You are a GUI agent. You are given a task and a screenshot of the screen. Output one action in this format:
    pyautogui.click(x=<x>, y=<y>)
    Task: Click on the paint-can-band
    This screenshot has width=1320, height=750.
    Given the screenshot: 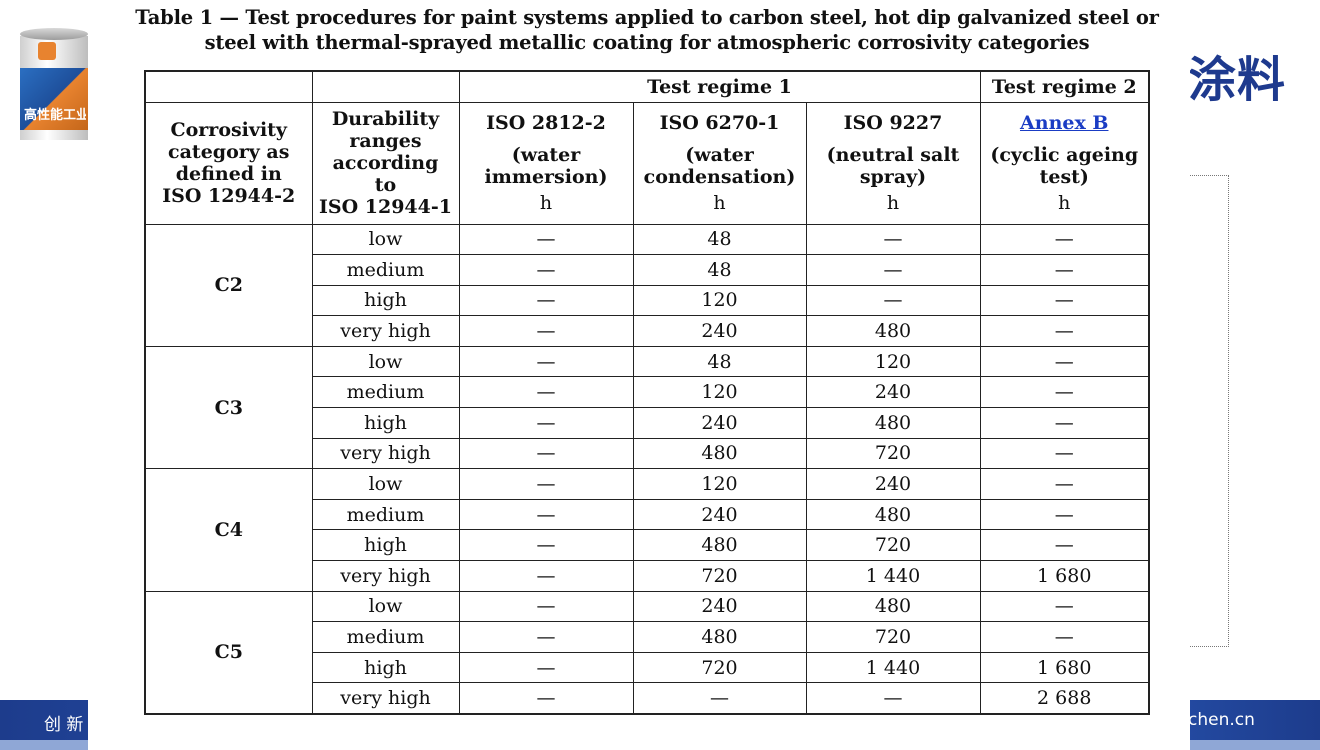 What is the action you would take?
    pyautogui.click(x=54, y=99)
    